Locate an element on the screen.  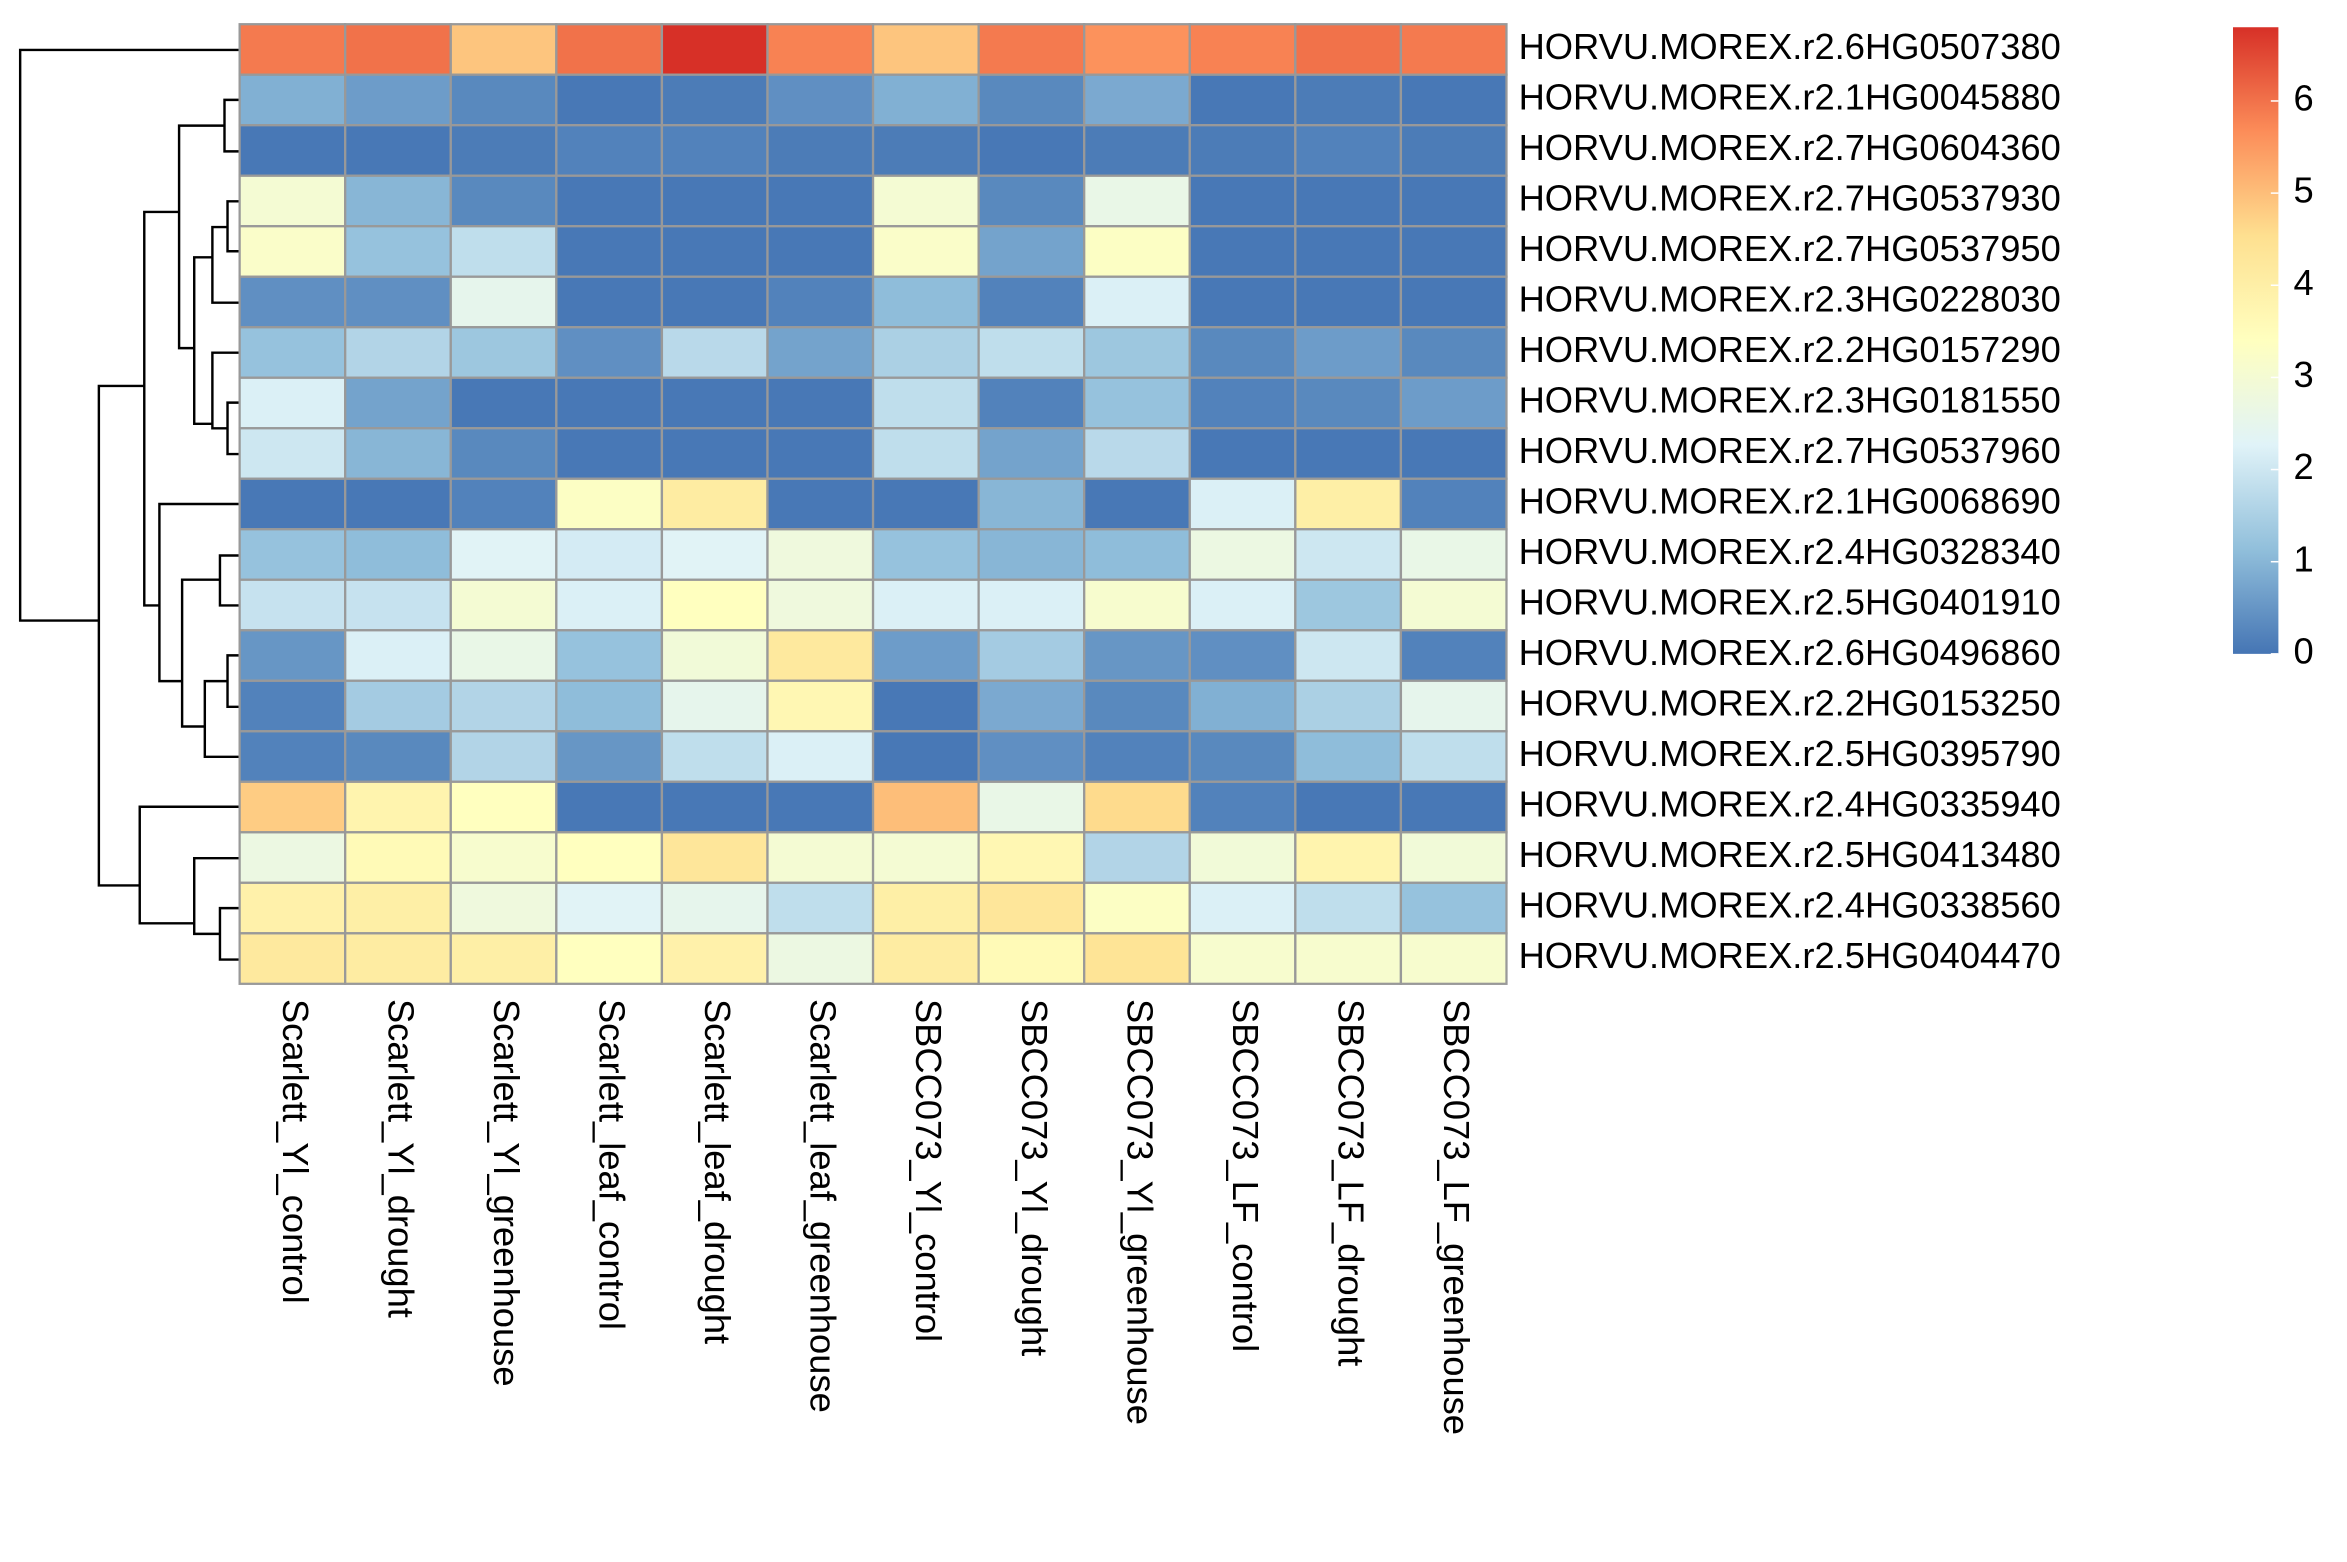
column-label: SBCC073_Yl_control is located at coordinates (928, 1170).